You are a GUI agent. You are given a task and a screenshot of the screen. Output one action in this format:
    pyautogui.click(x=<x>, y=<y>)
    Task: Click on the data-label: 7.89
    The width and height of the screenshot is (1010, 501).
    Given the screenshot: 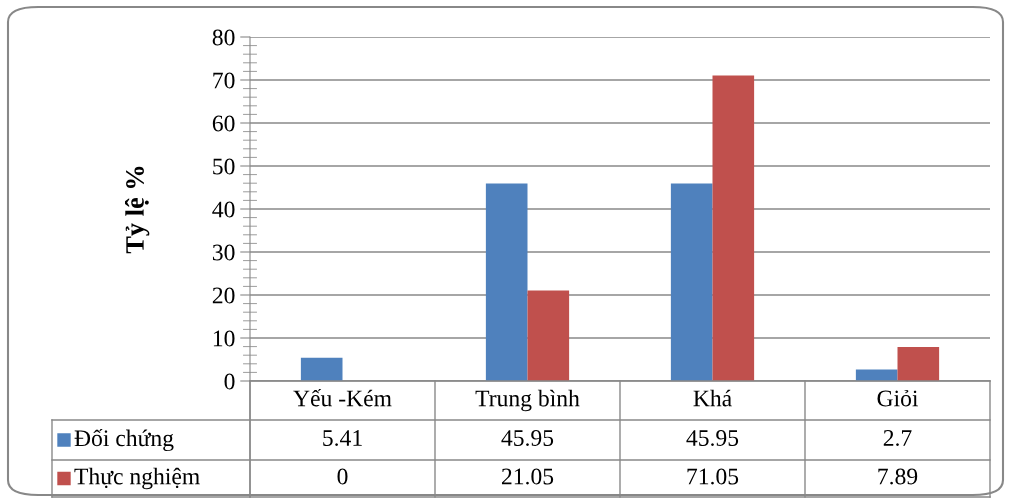 What is the action you would take?
    pyautogui.click(x=898, y=476)
    